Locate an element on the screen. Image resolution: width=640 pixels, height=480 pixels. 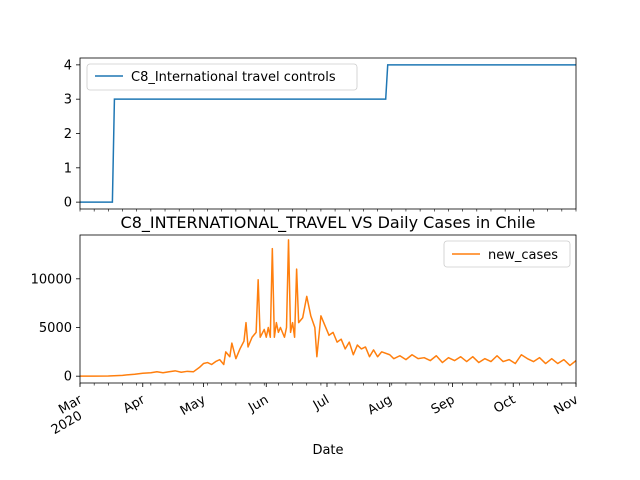
top-x-minor-ticks is located at coordinates (328, 210).